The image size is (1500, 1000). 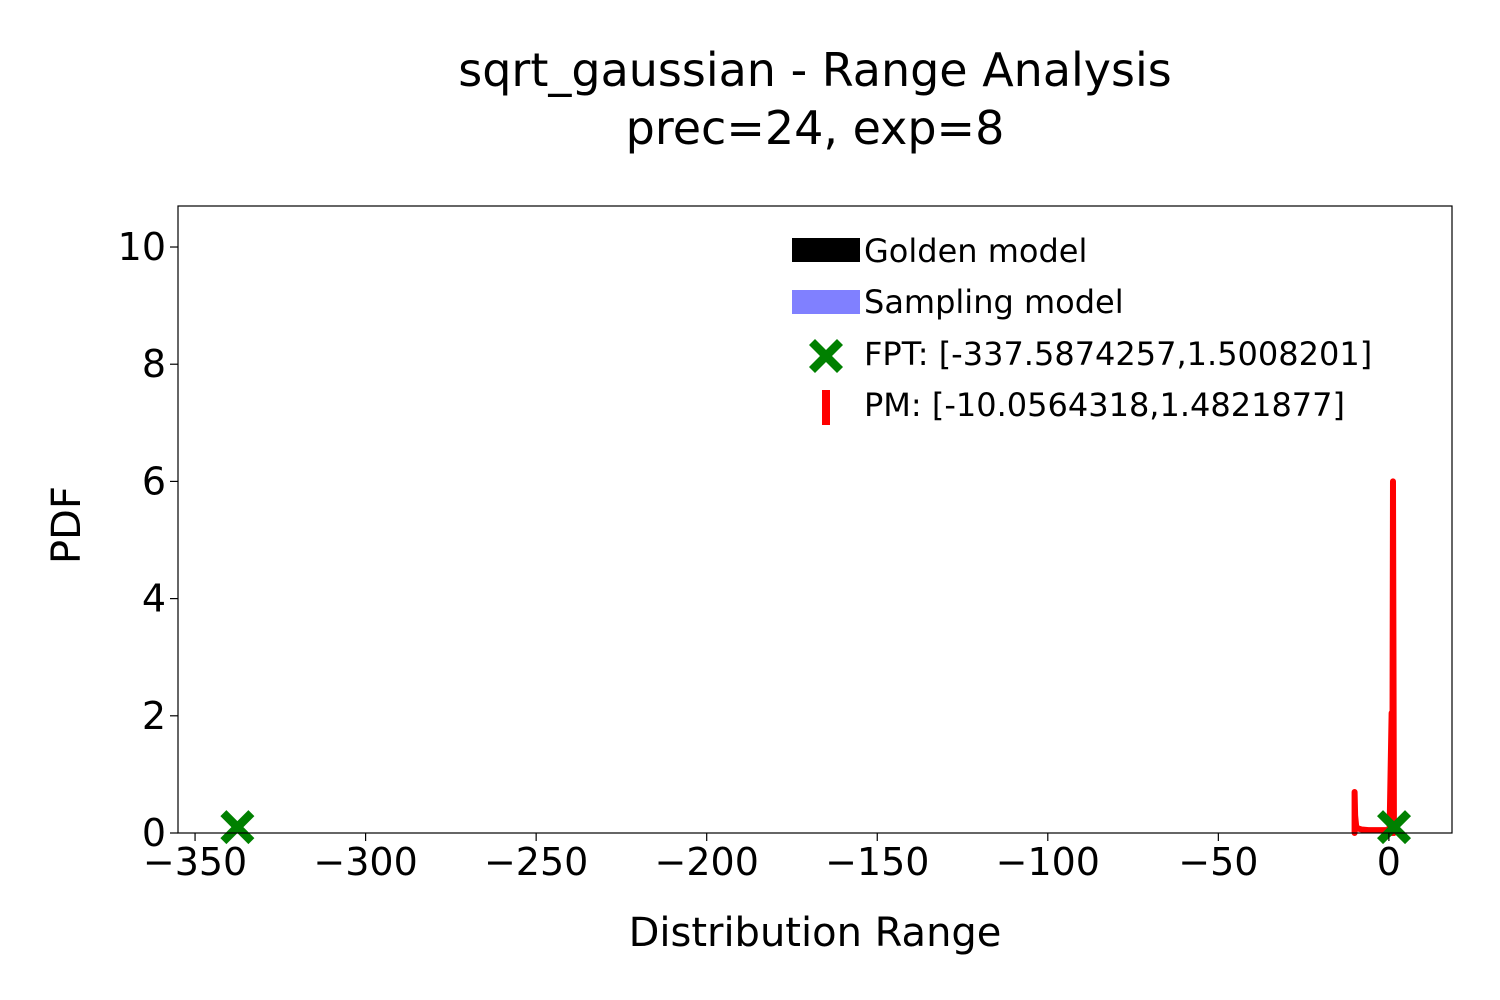 I want to click on plot-markers, so click(x=816, y=827).